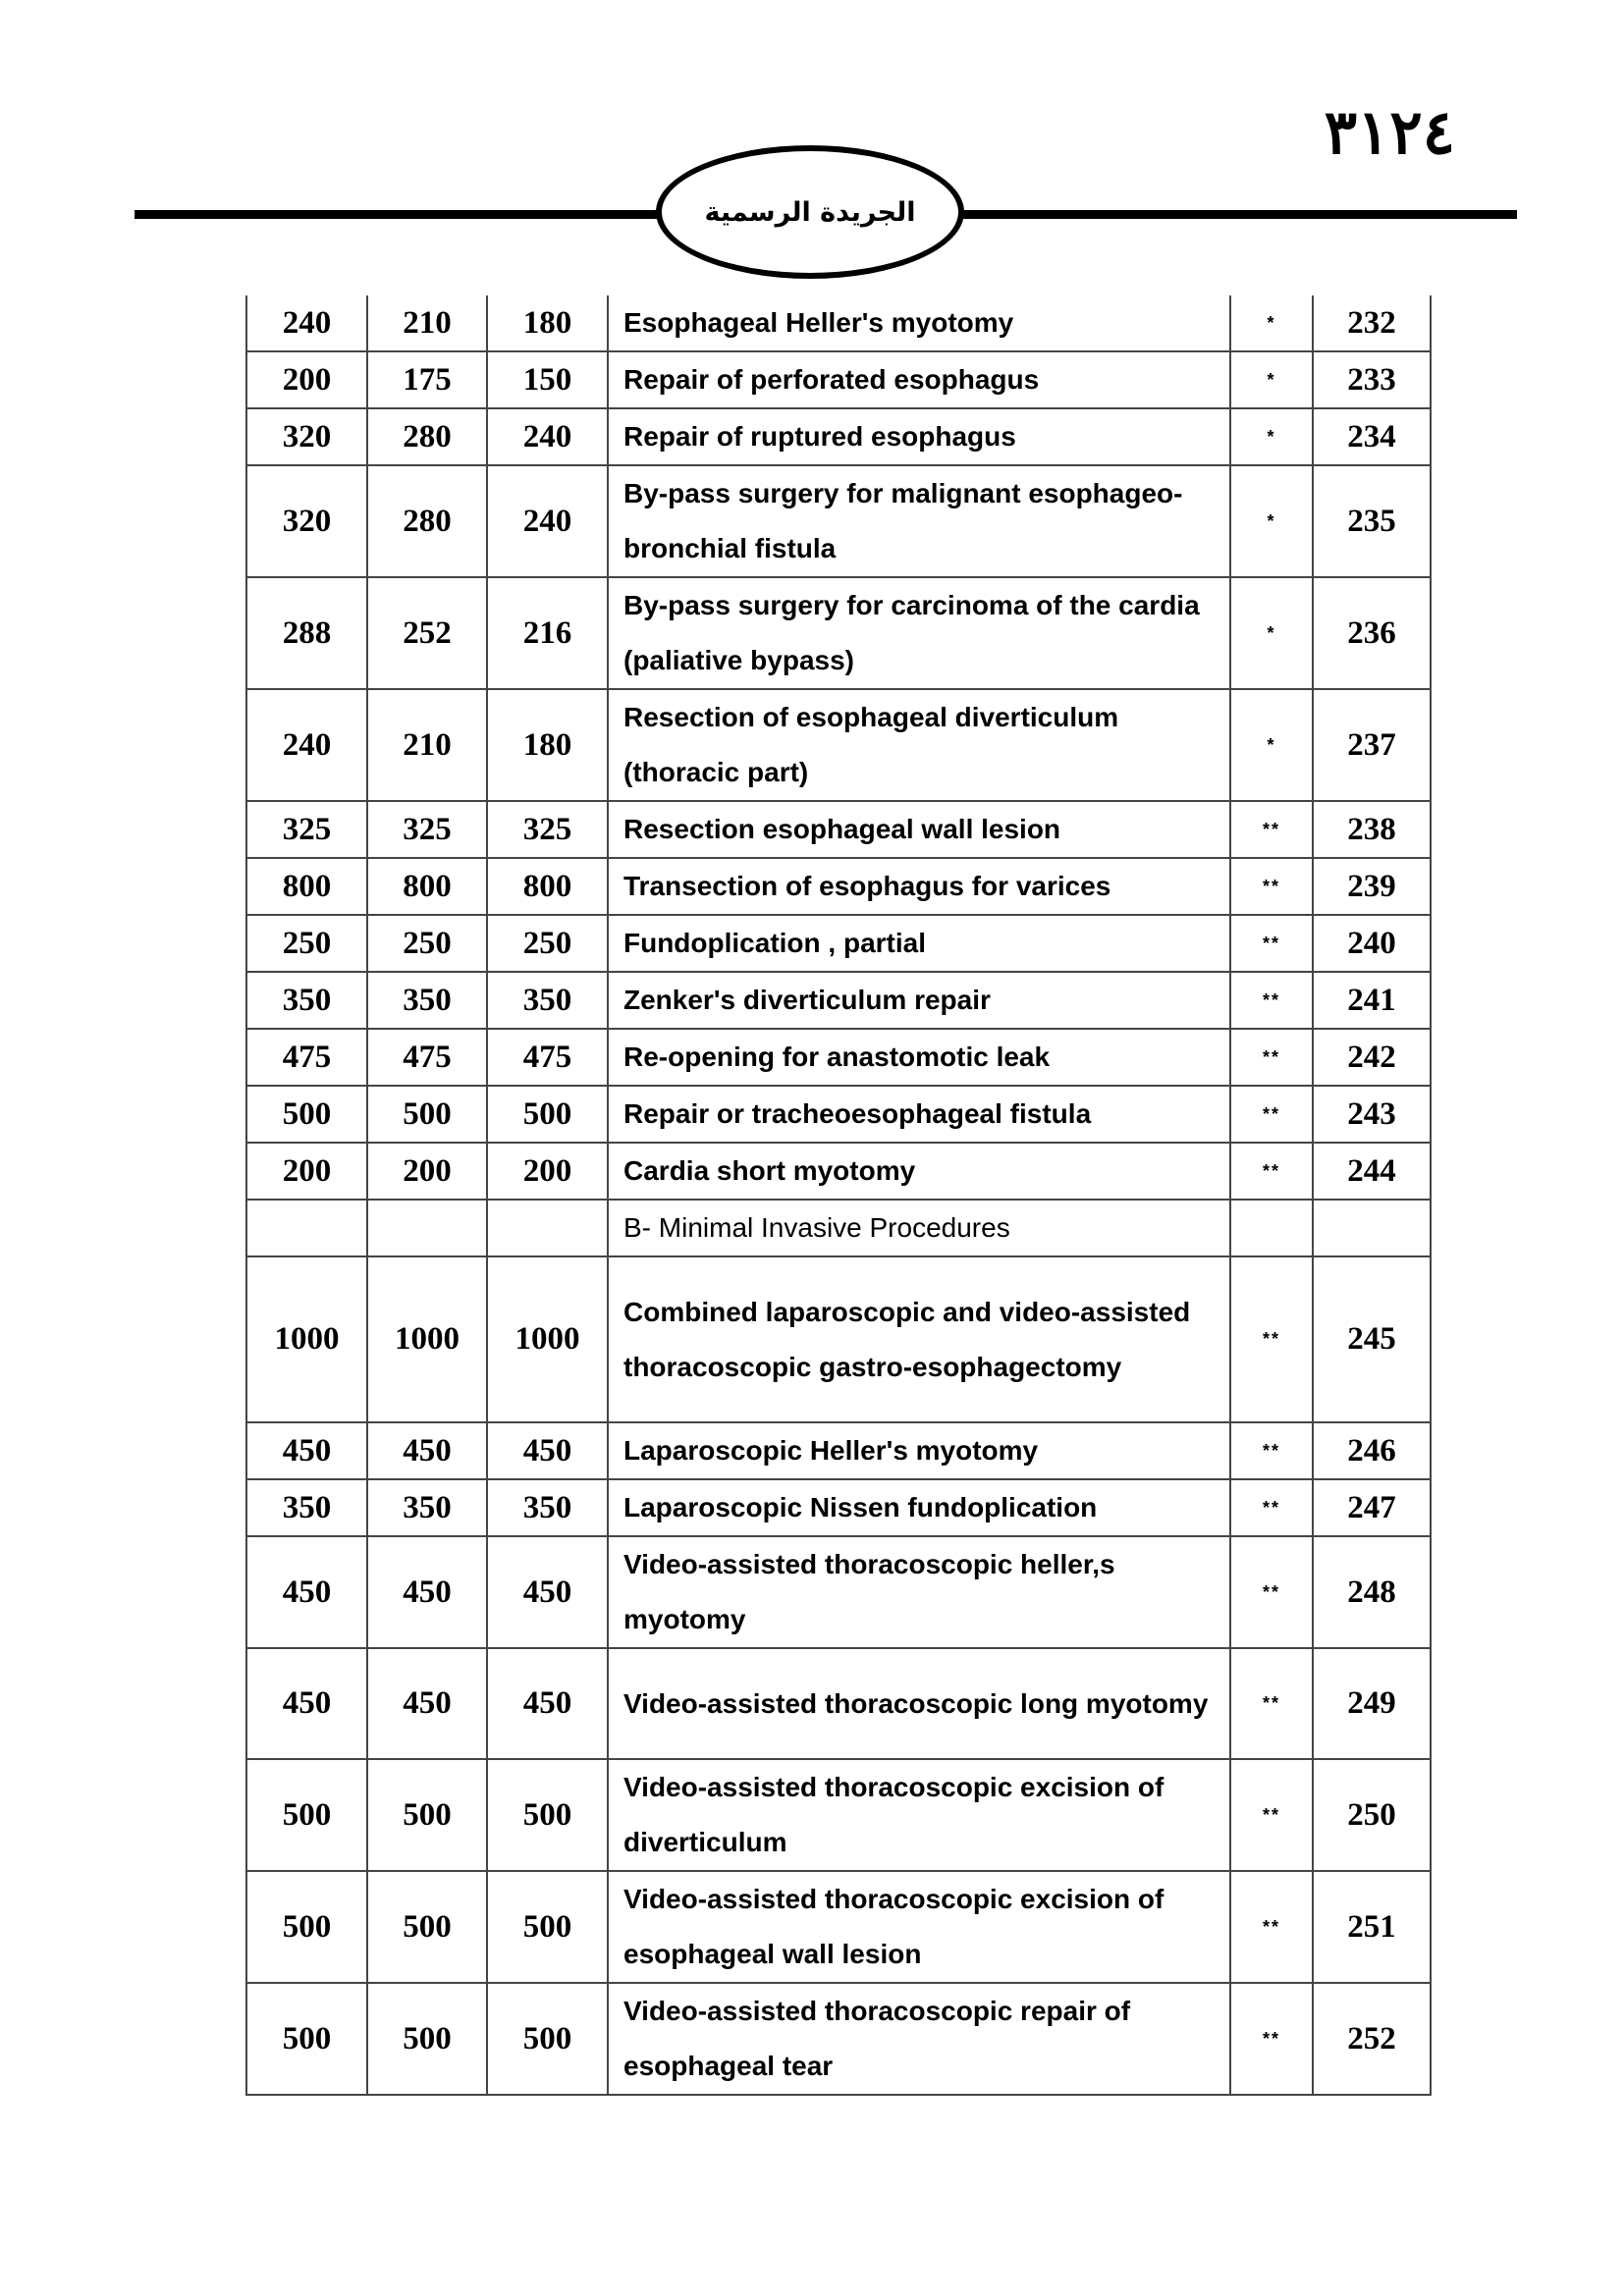 Image resolution: width=1624 pixels, height=2296 pixels. I want to click on fee-col-2: 200, so click(427, 1171).